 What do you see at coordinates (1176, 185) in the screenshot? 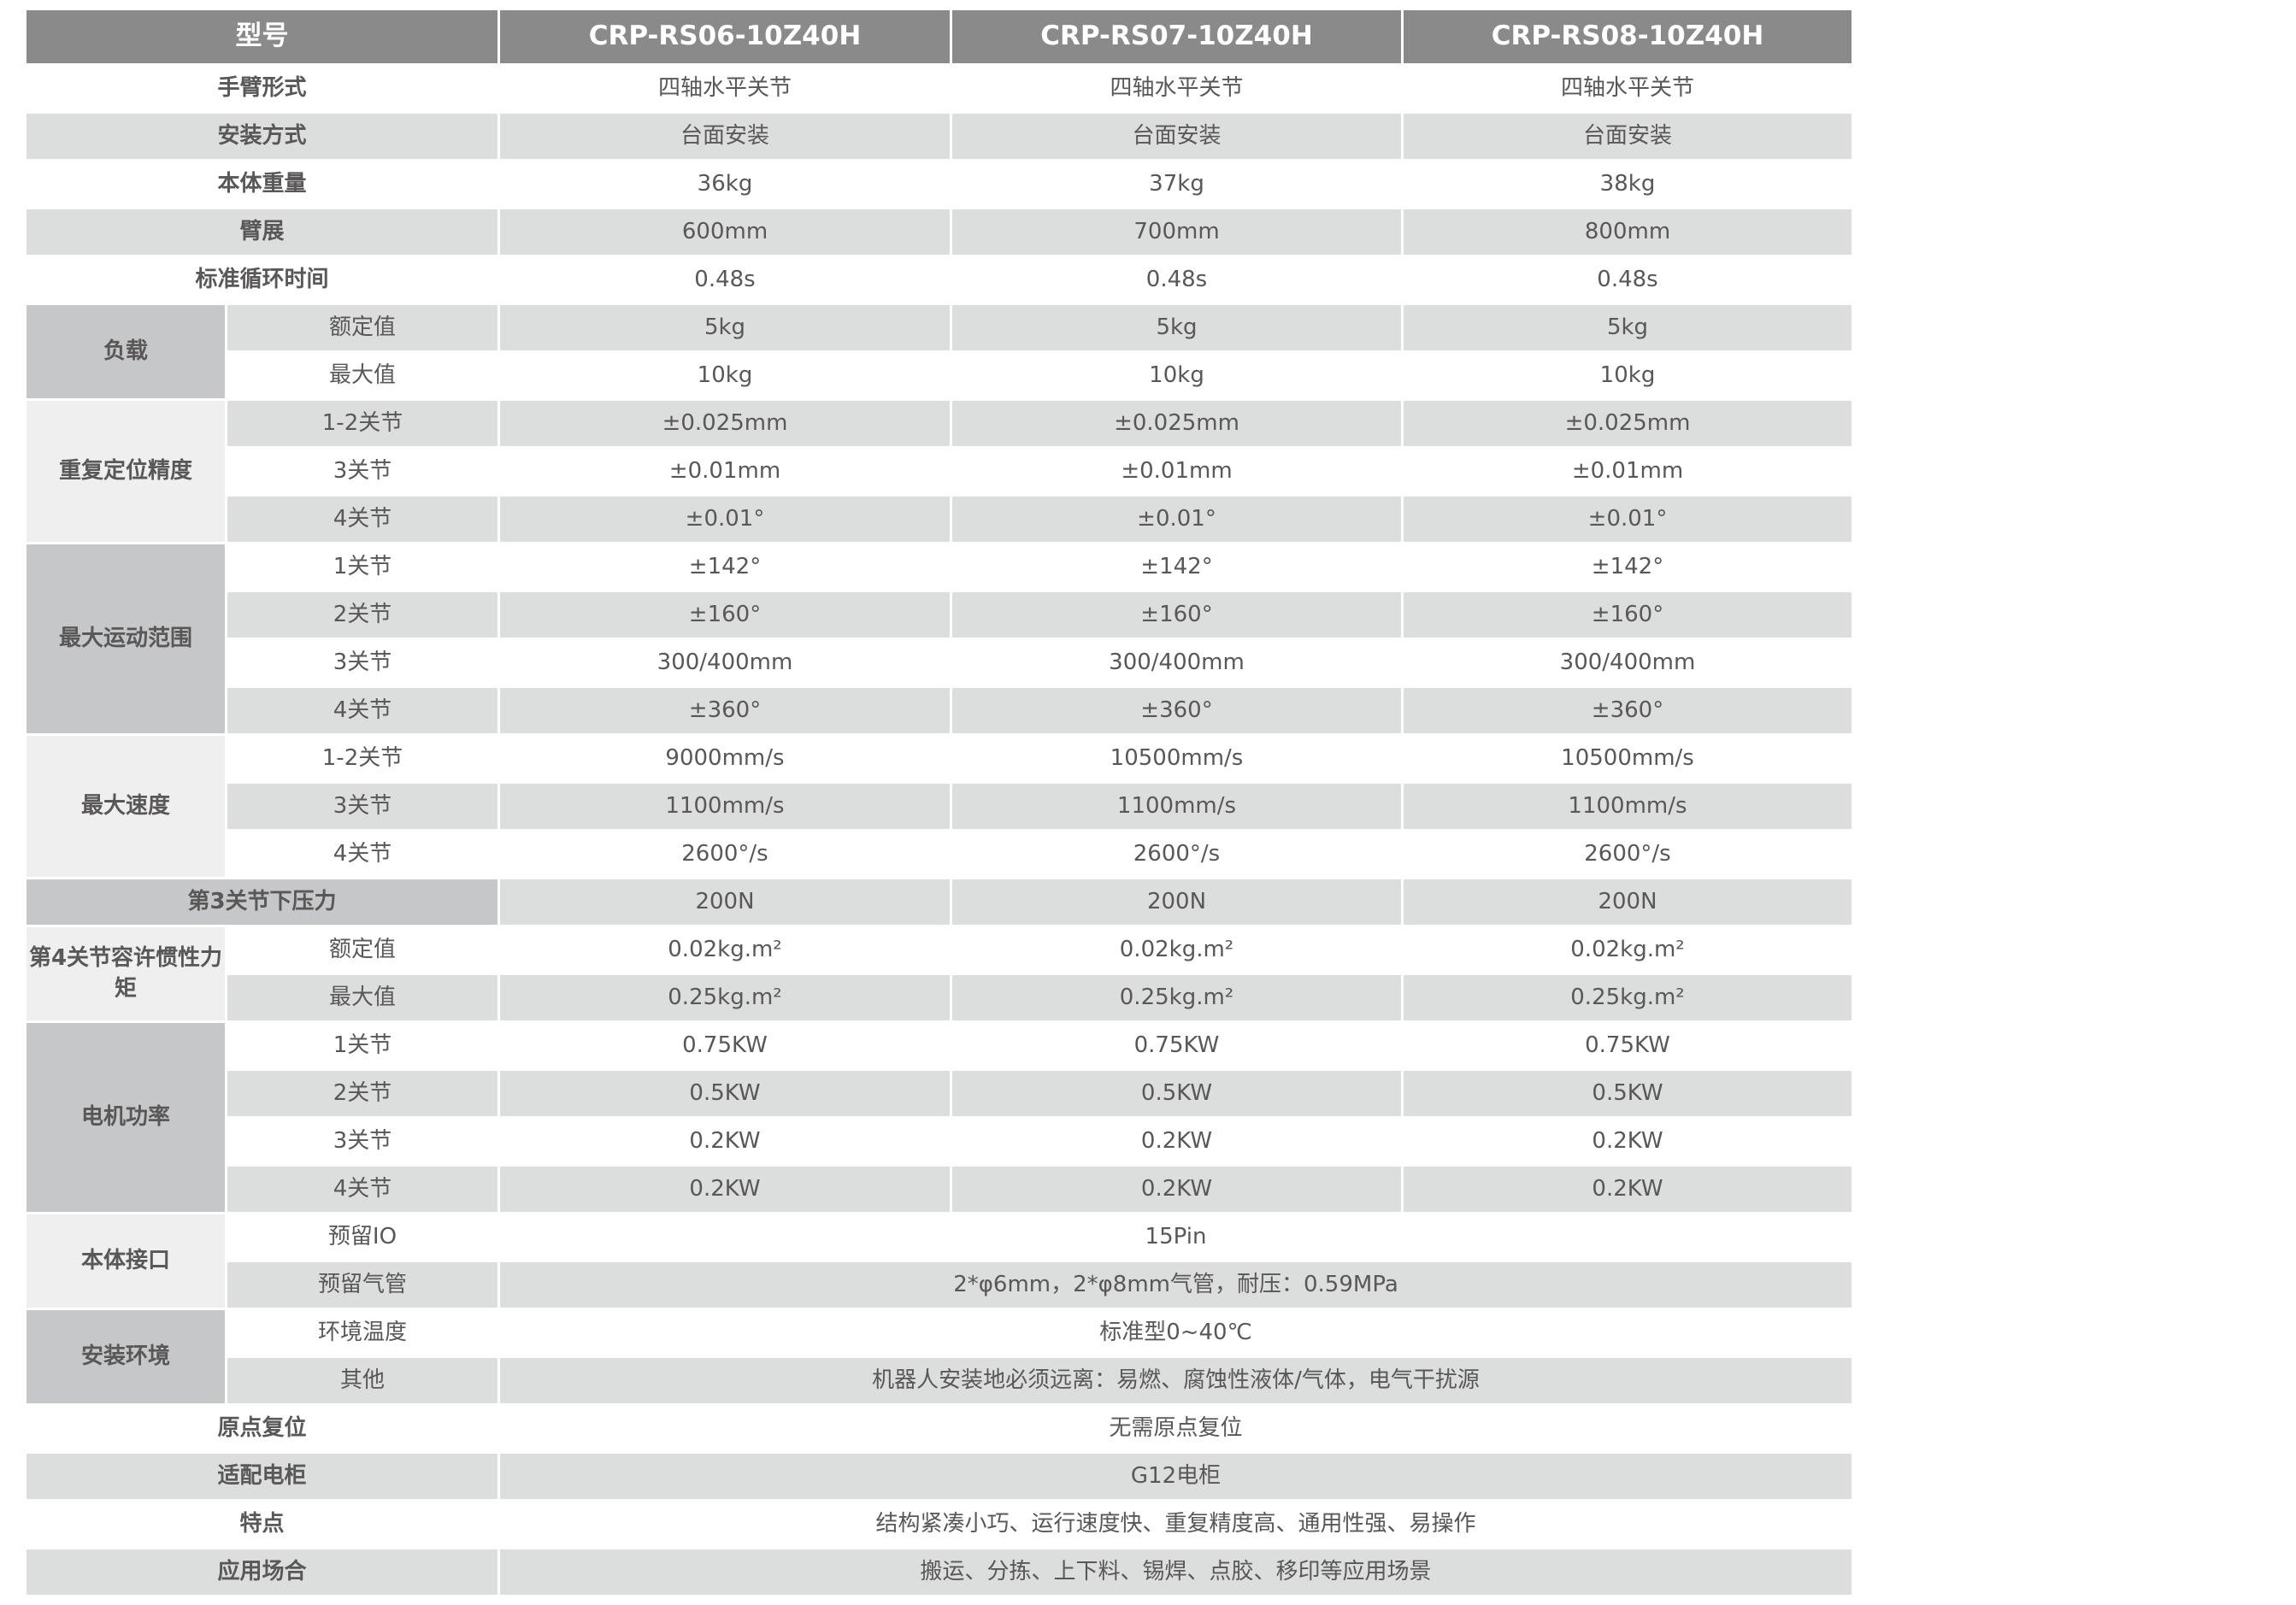
I see `value-cell: 37kg` at bounding box center [1176, 185].